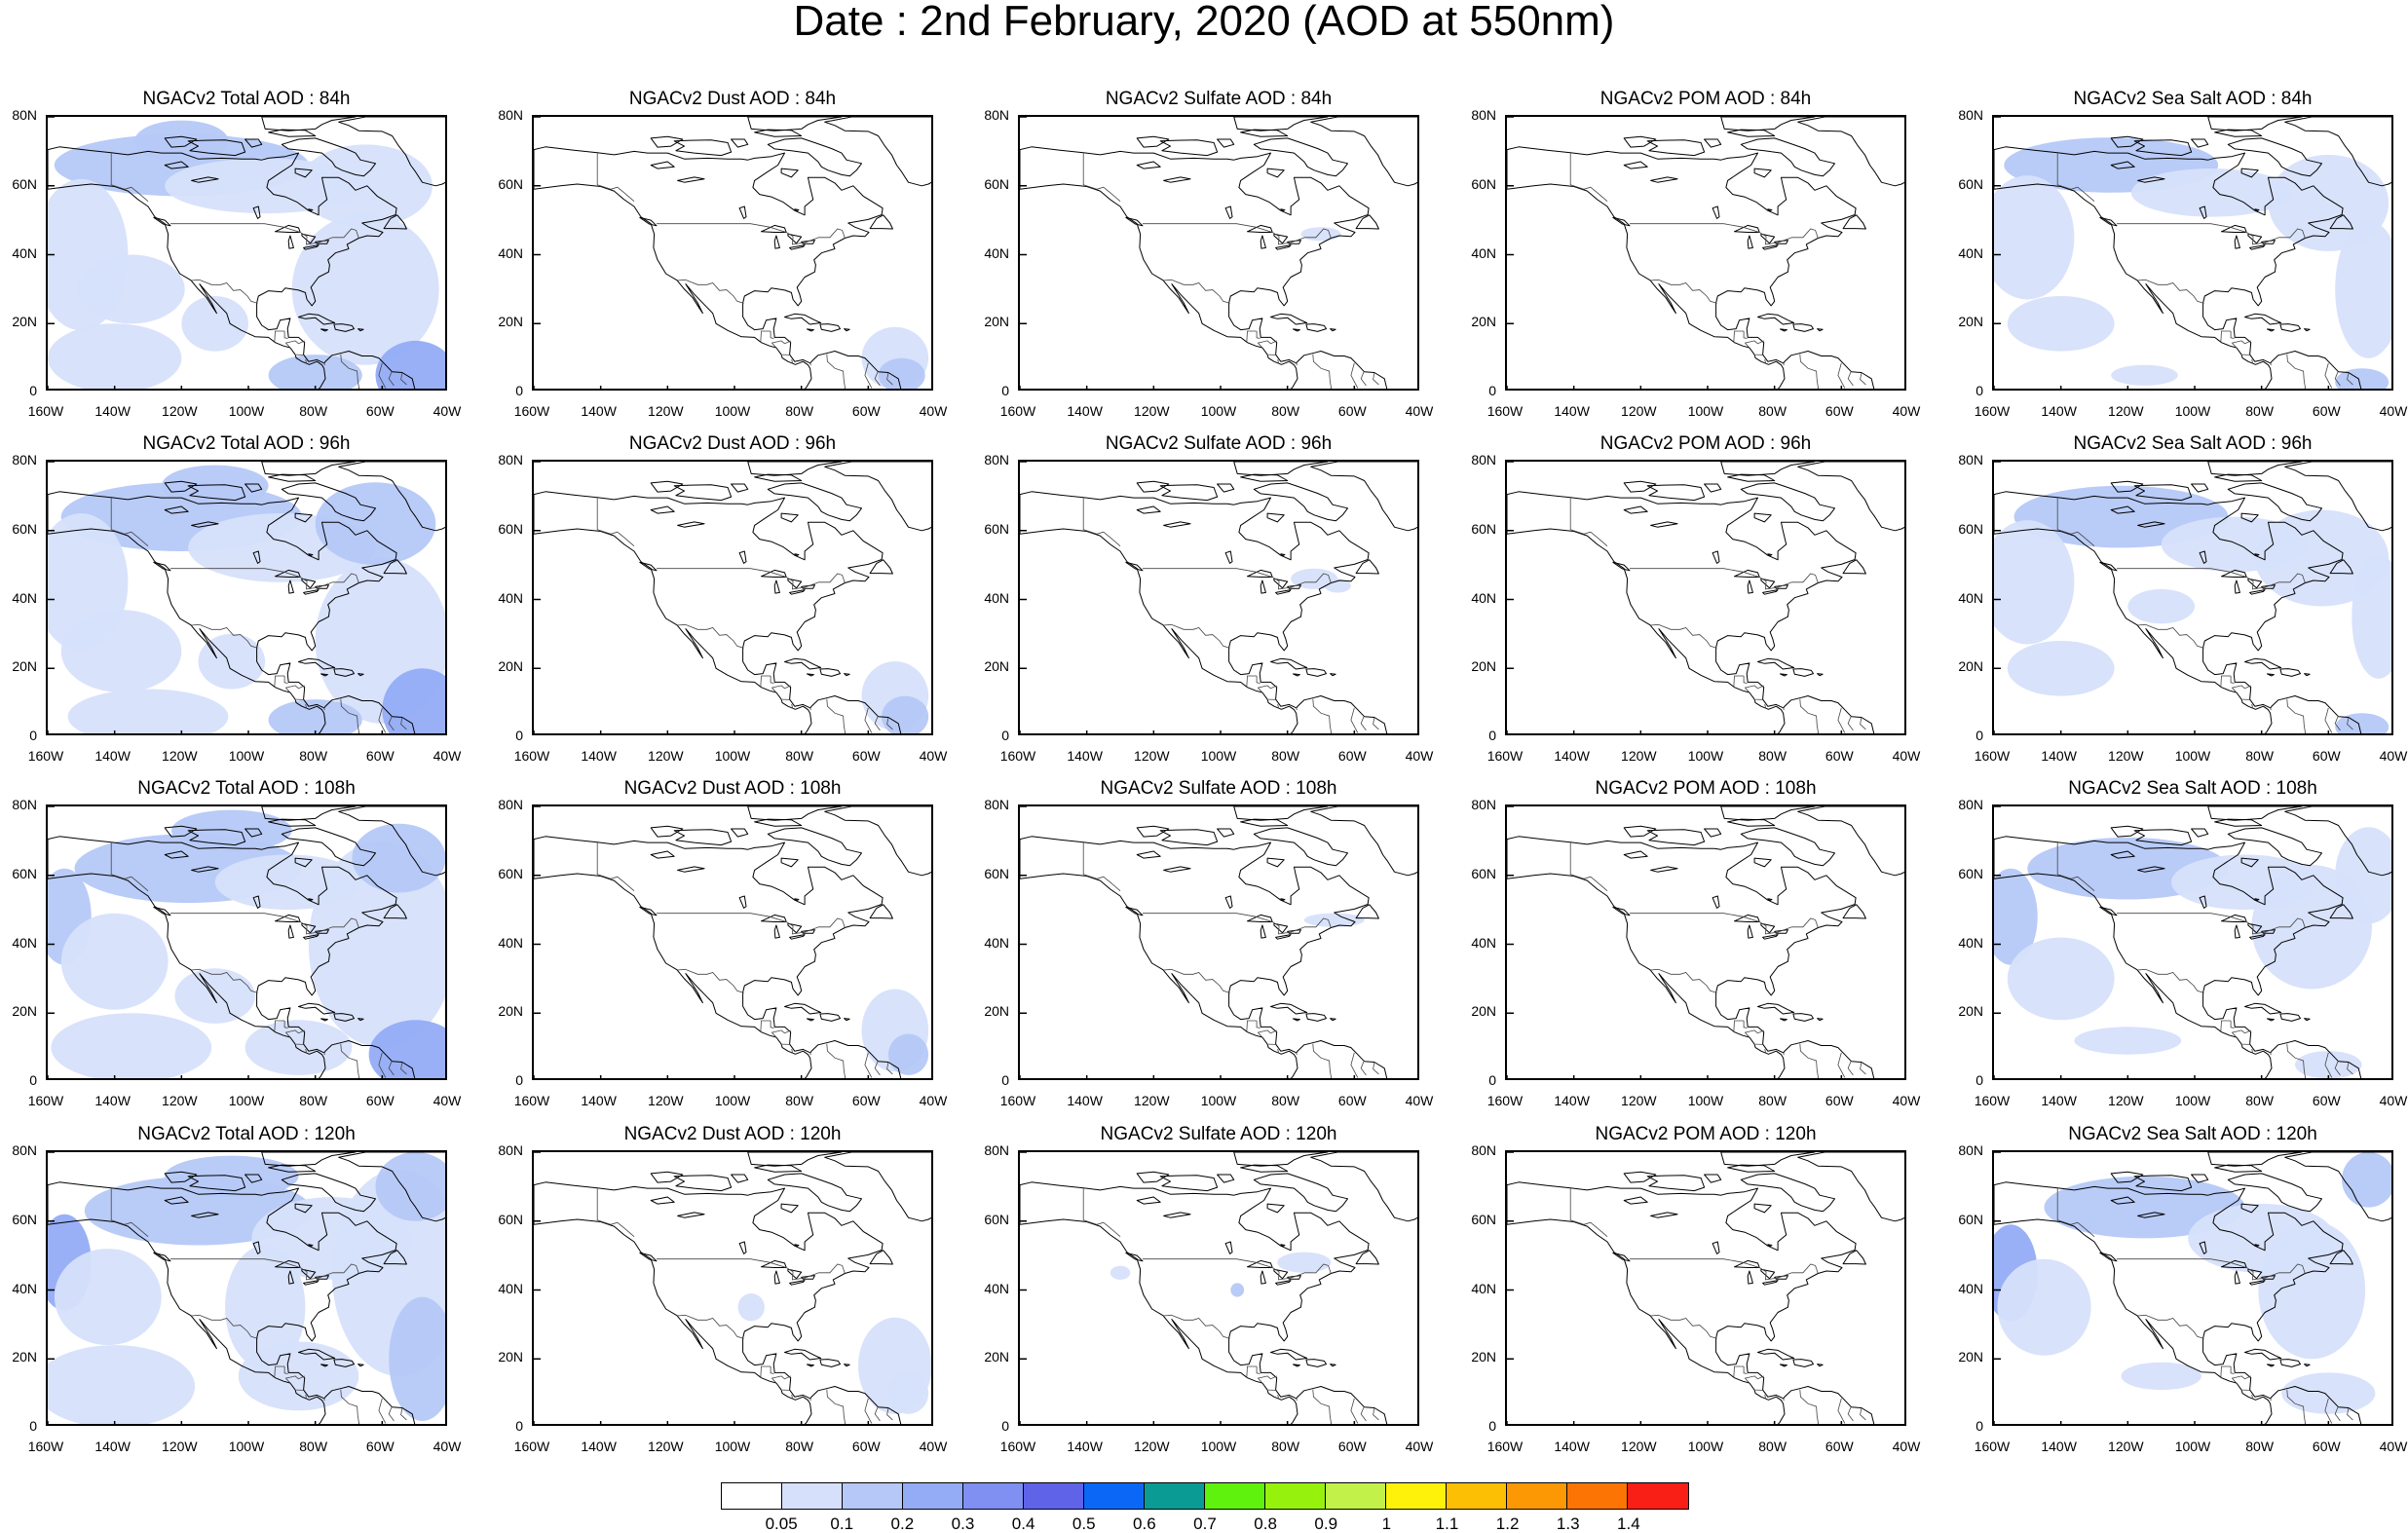 The image size is (2408, 1533). What do you see at coordinates (1265, 1523) in the screenshot?
I see `colorbar-tick-label: 0.8` at bounding box center [1265, 1523].